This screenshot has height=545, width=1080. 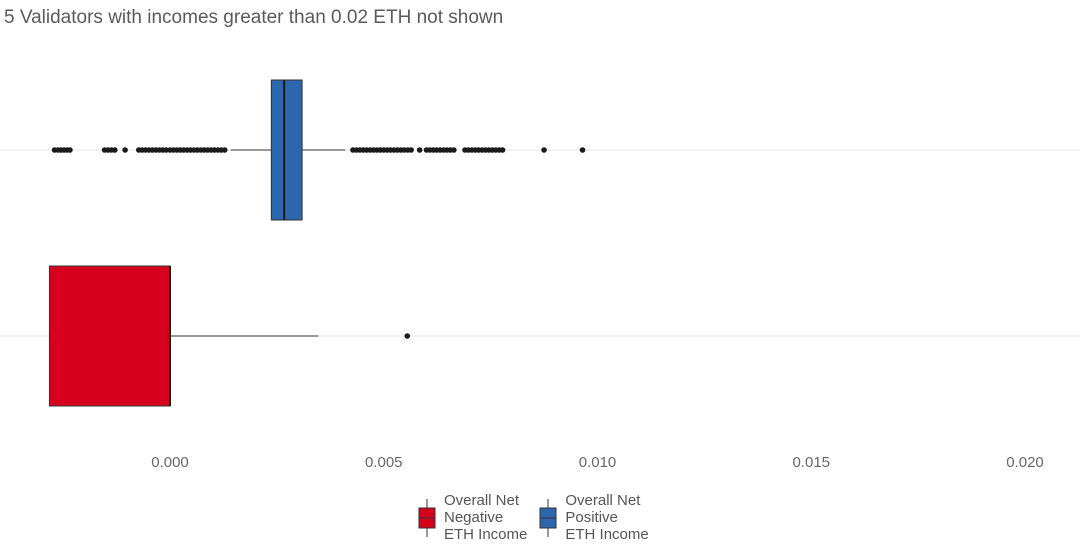 What do you see at coordinates (407, 336) in the screenshot?
I see `outlier-point-negative` at bounding box center [407, 336].